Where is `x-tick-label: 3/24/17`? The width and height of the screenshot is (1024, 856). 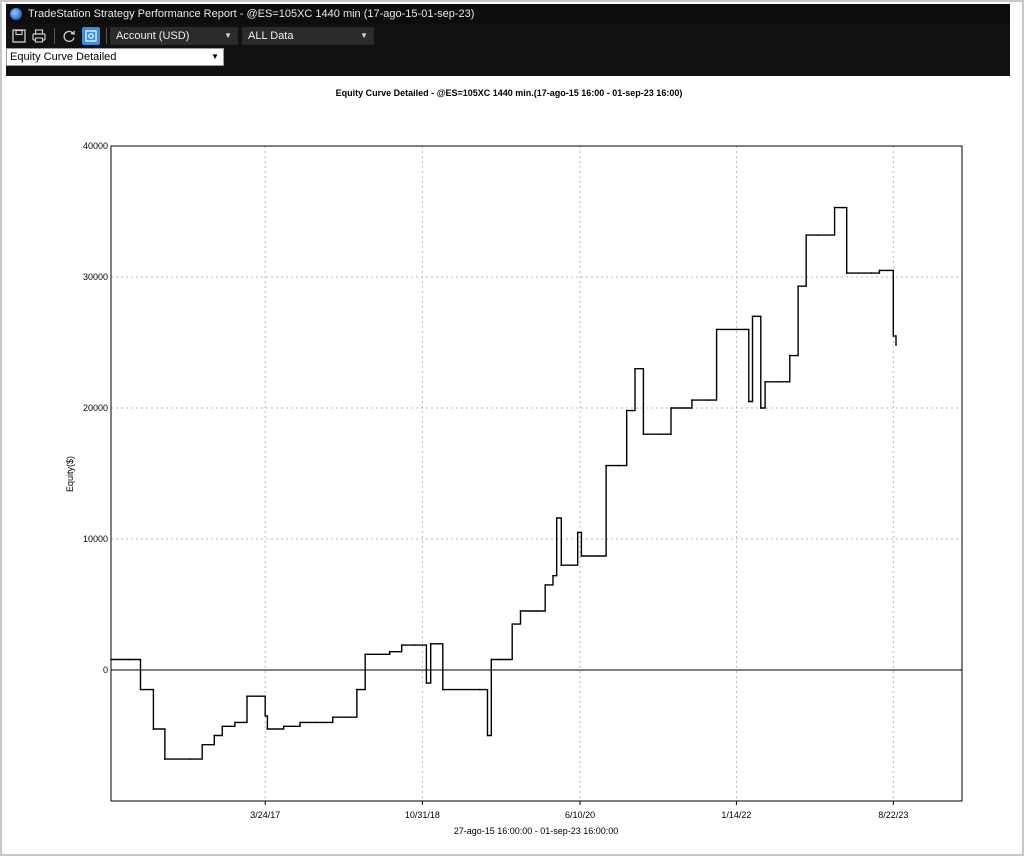 x-tick-label: 3/24/17 is located at coordinates (265, 815).